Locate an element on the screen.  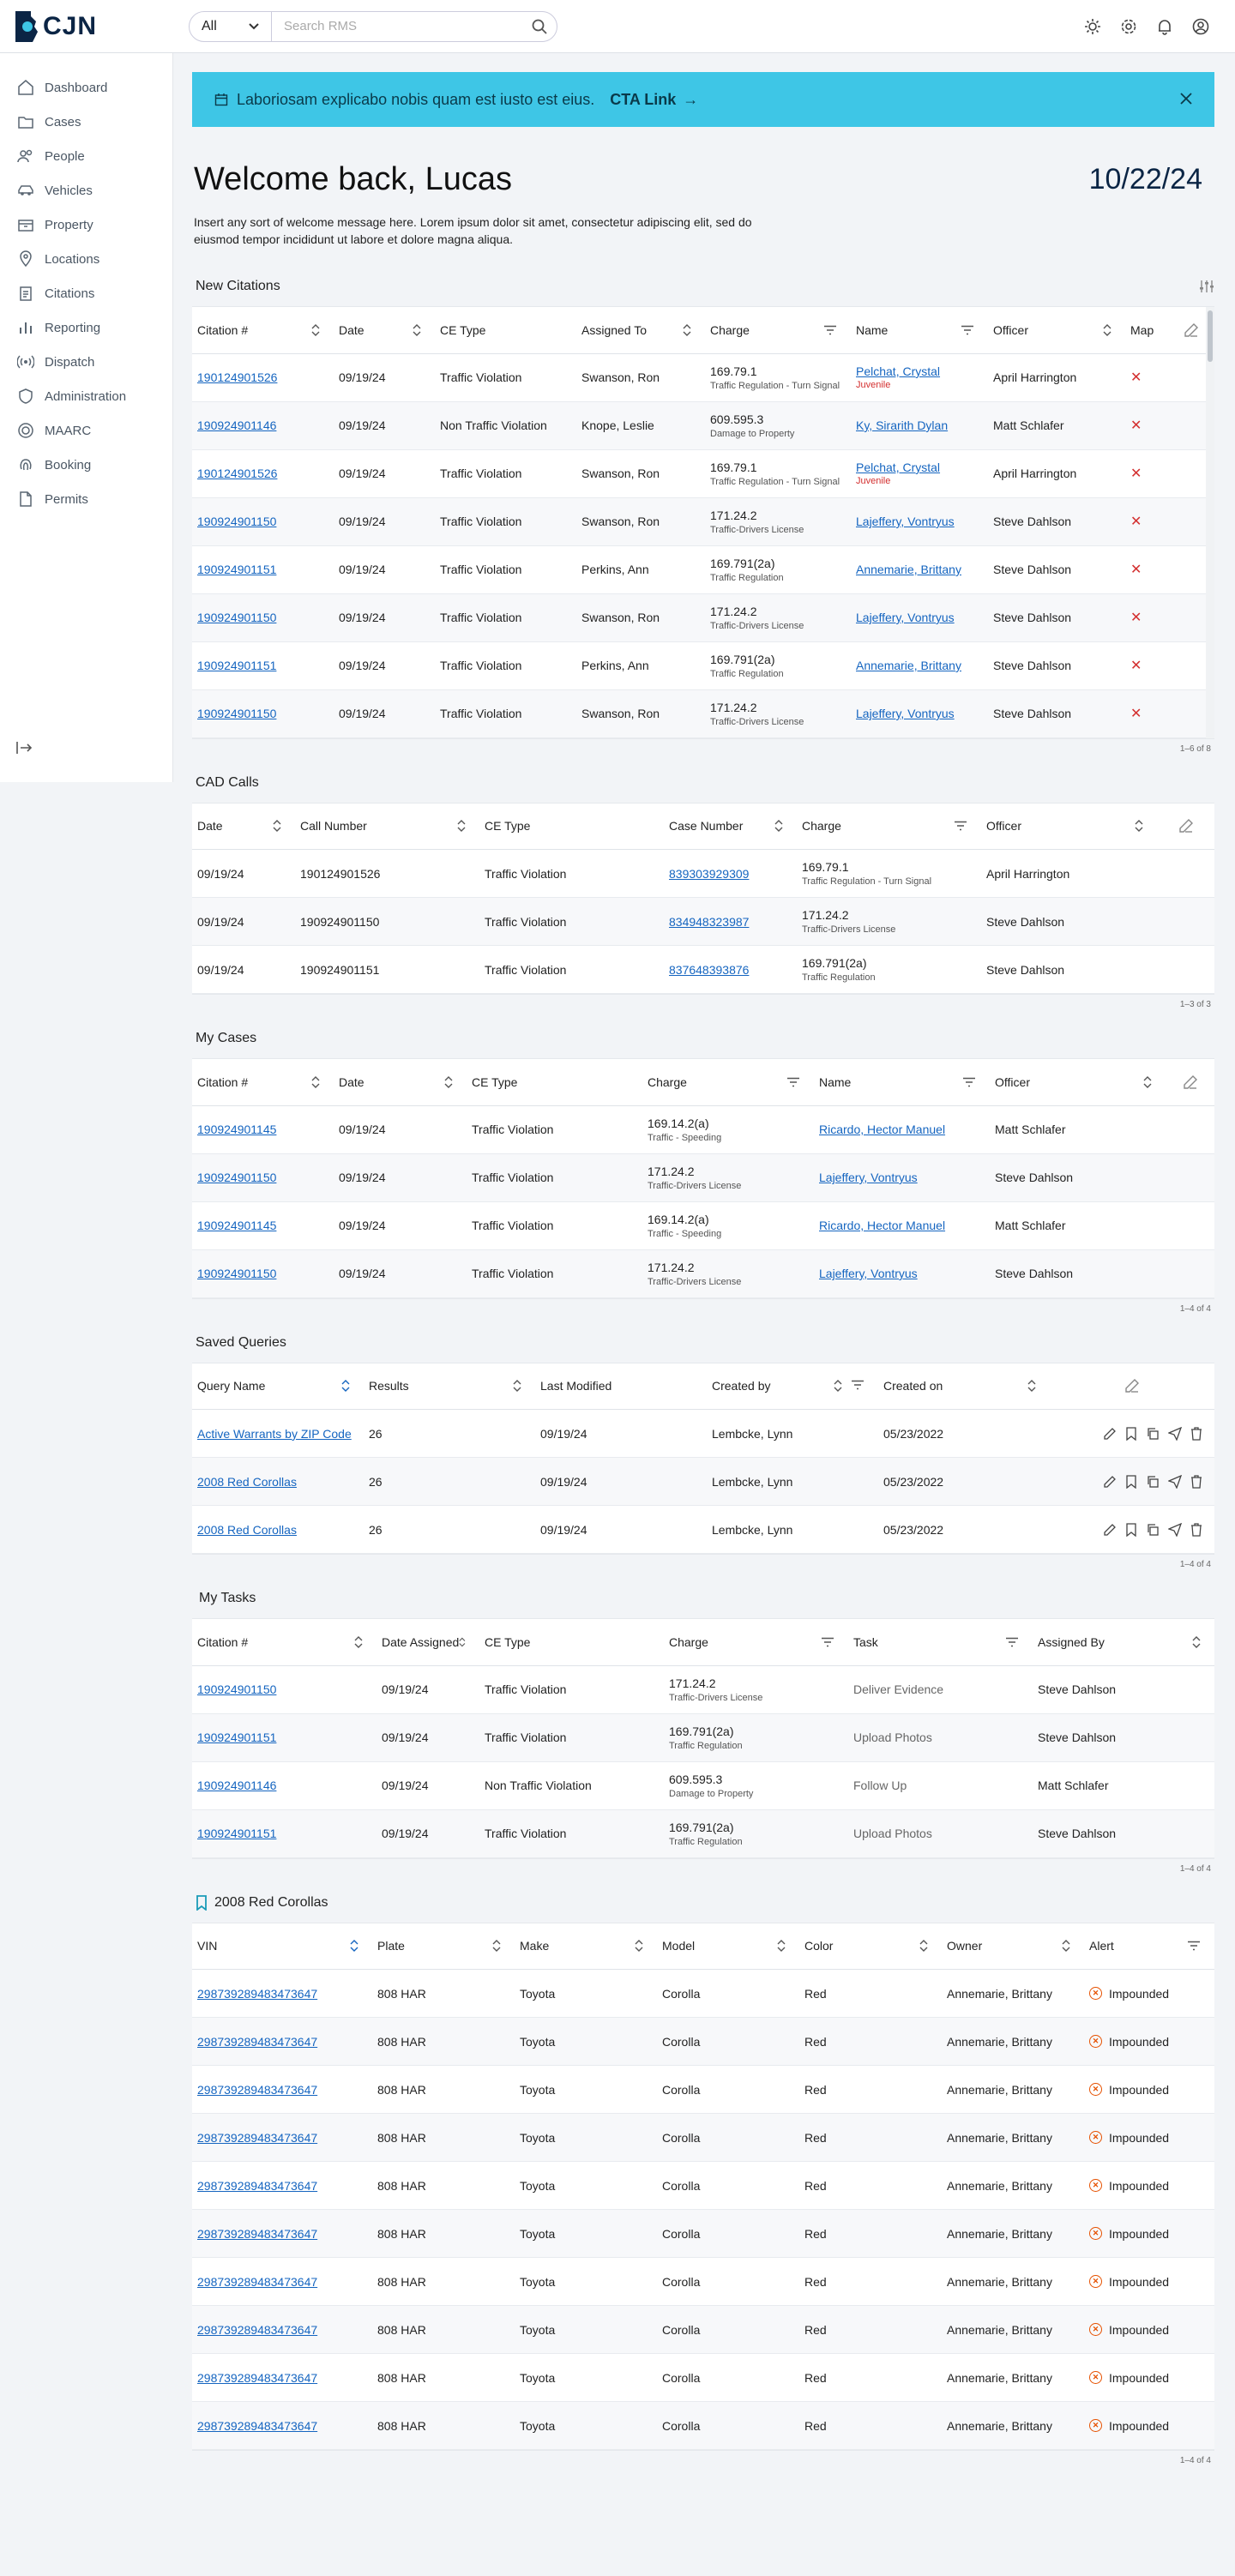
query-name-link: Active Warrants by ZIP Code is located at coordinates (274, 1433).